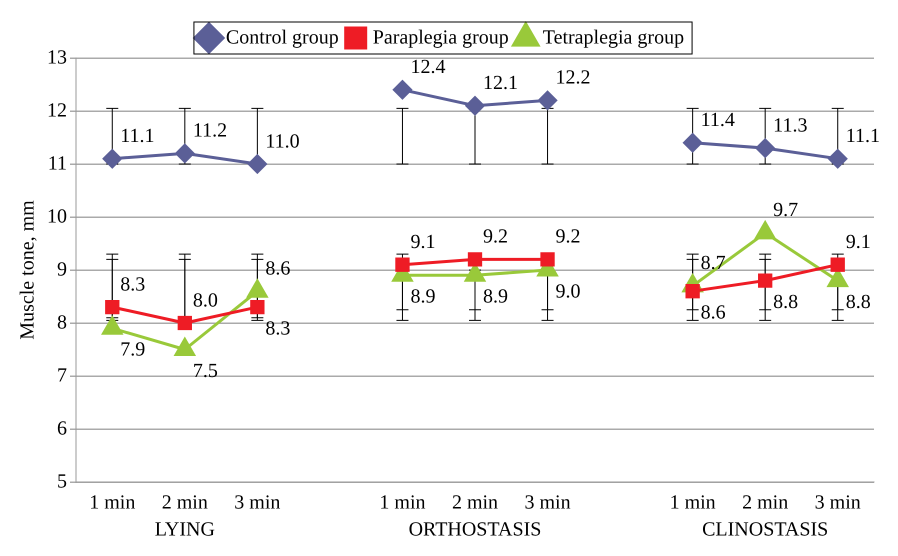  I want to click on y-tick-label: 5, so click(62, 481).